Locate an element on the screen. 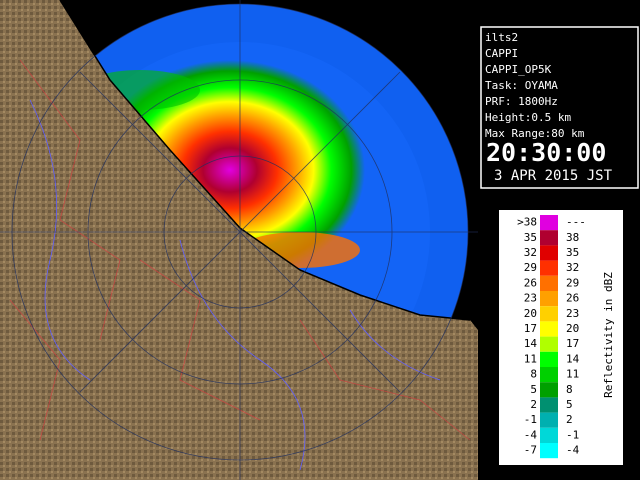 The width and height of the screenshot is (640, 480). legend-high: 26 is located at coordinates (572, 298).